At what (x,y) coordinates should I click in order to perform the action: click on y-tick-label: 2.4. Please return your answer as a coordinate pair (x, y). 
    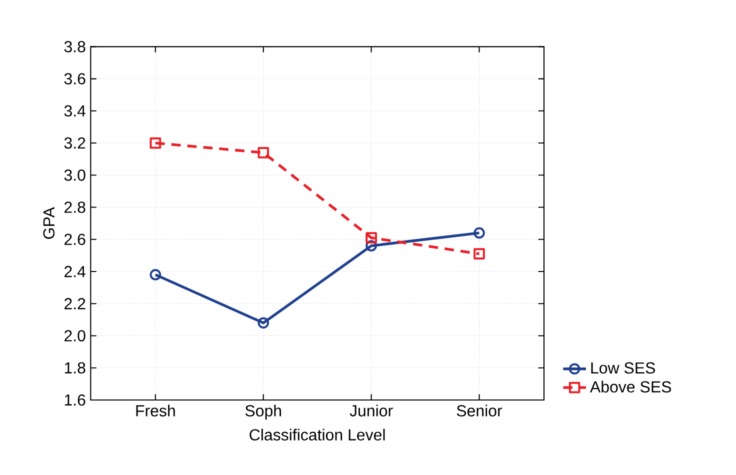
    Looking at the image, I should click on (75, 272).